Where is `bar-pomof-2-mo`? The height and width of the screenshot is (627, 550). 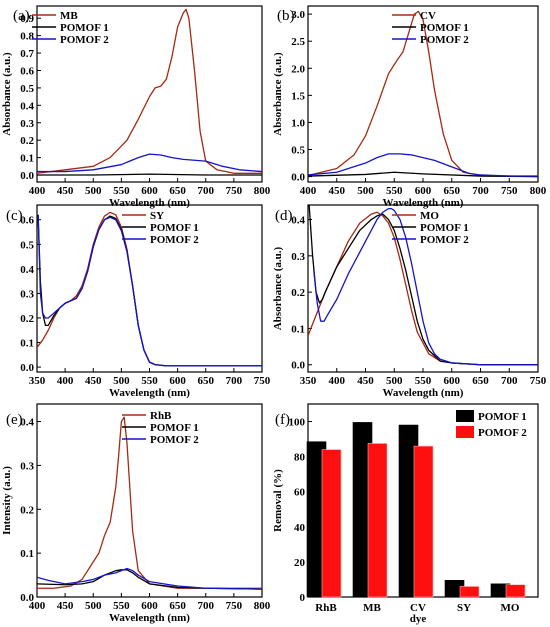
bar-pomof-2-mo is located at coordinates (515, 591).